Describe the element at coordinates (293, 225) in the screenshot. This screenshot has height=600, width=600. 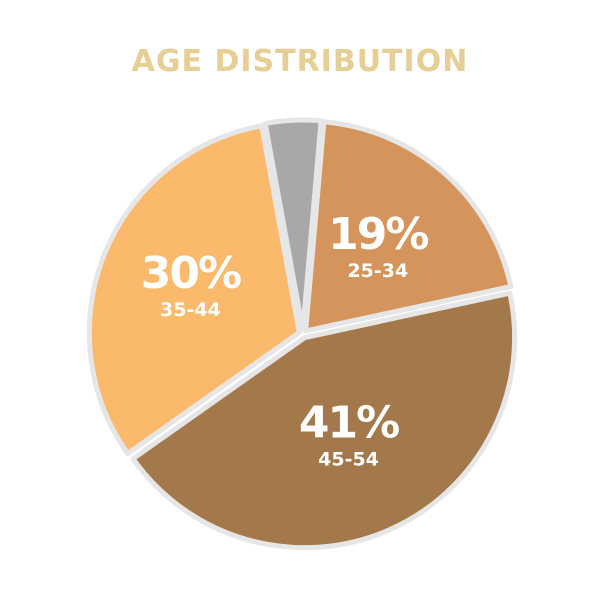
I see `pie-slice-other` at that location.